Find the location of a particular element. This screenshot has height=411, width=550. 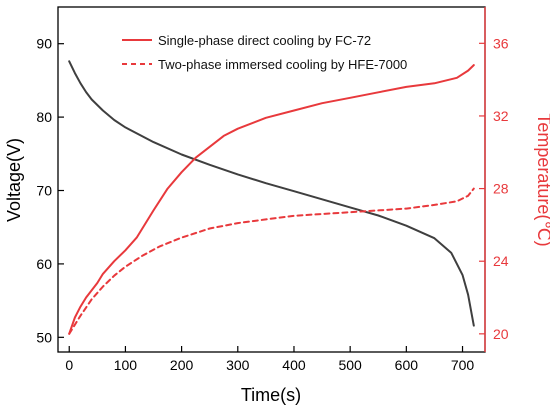

y-right-tick-label: 20 is located at coordinates (501, 334).